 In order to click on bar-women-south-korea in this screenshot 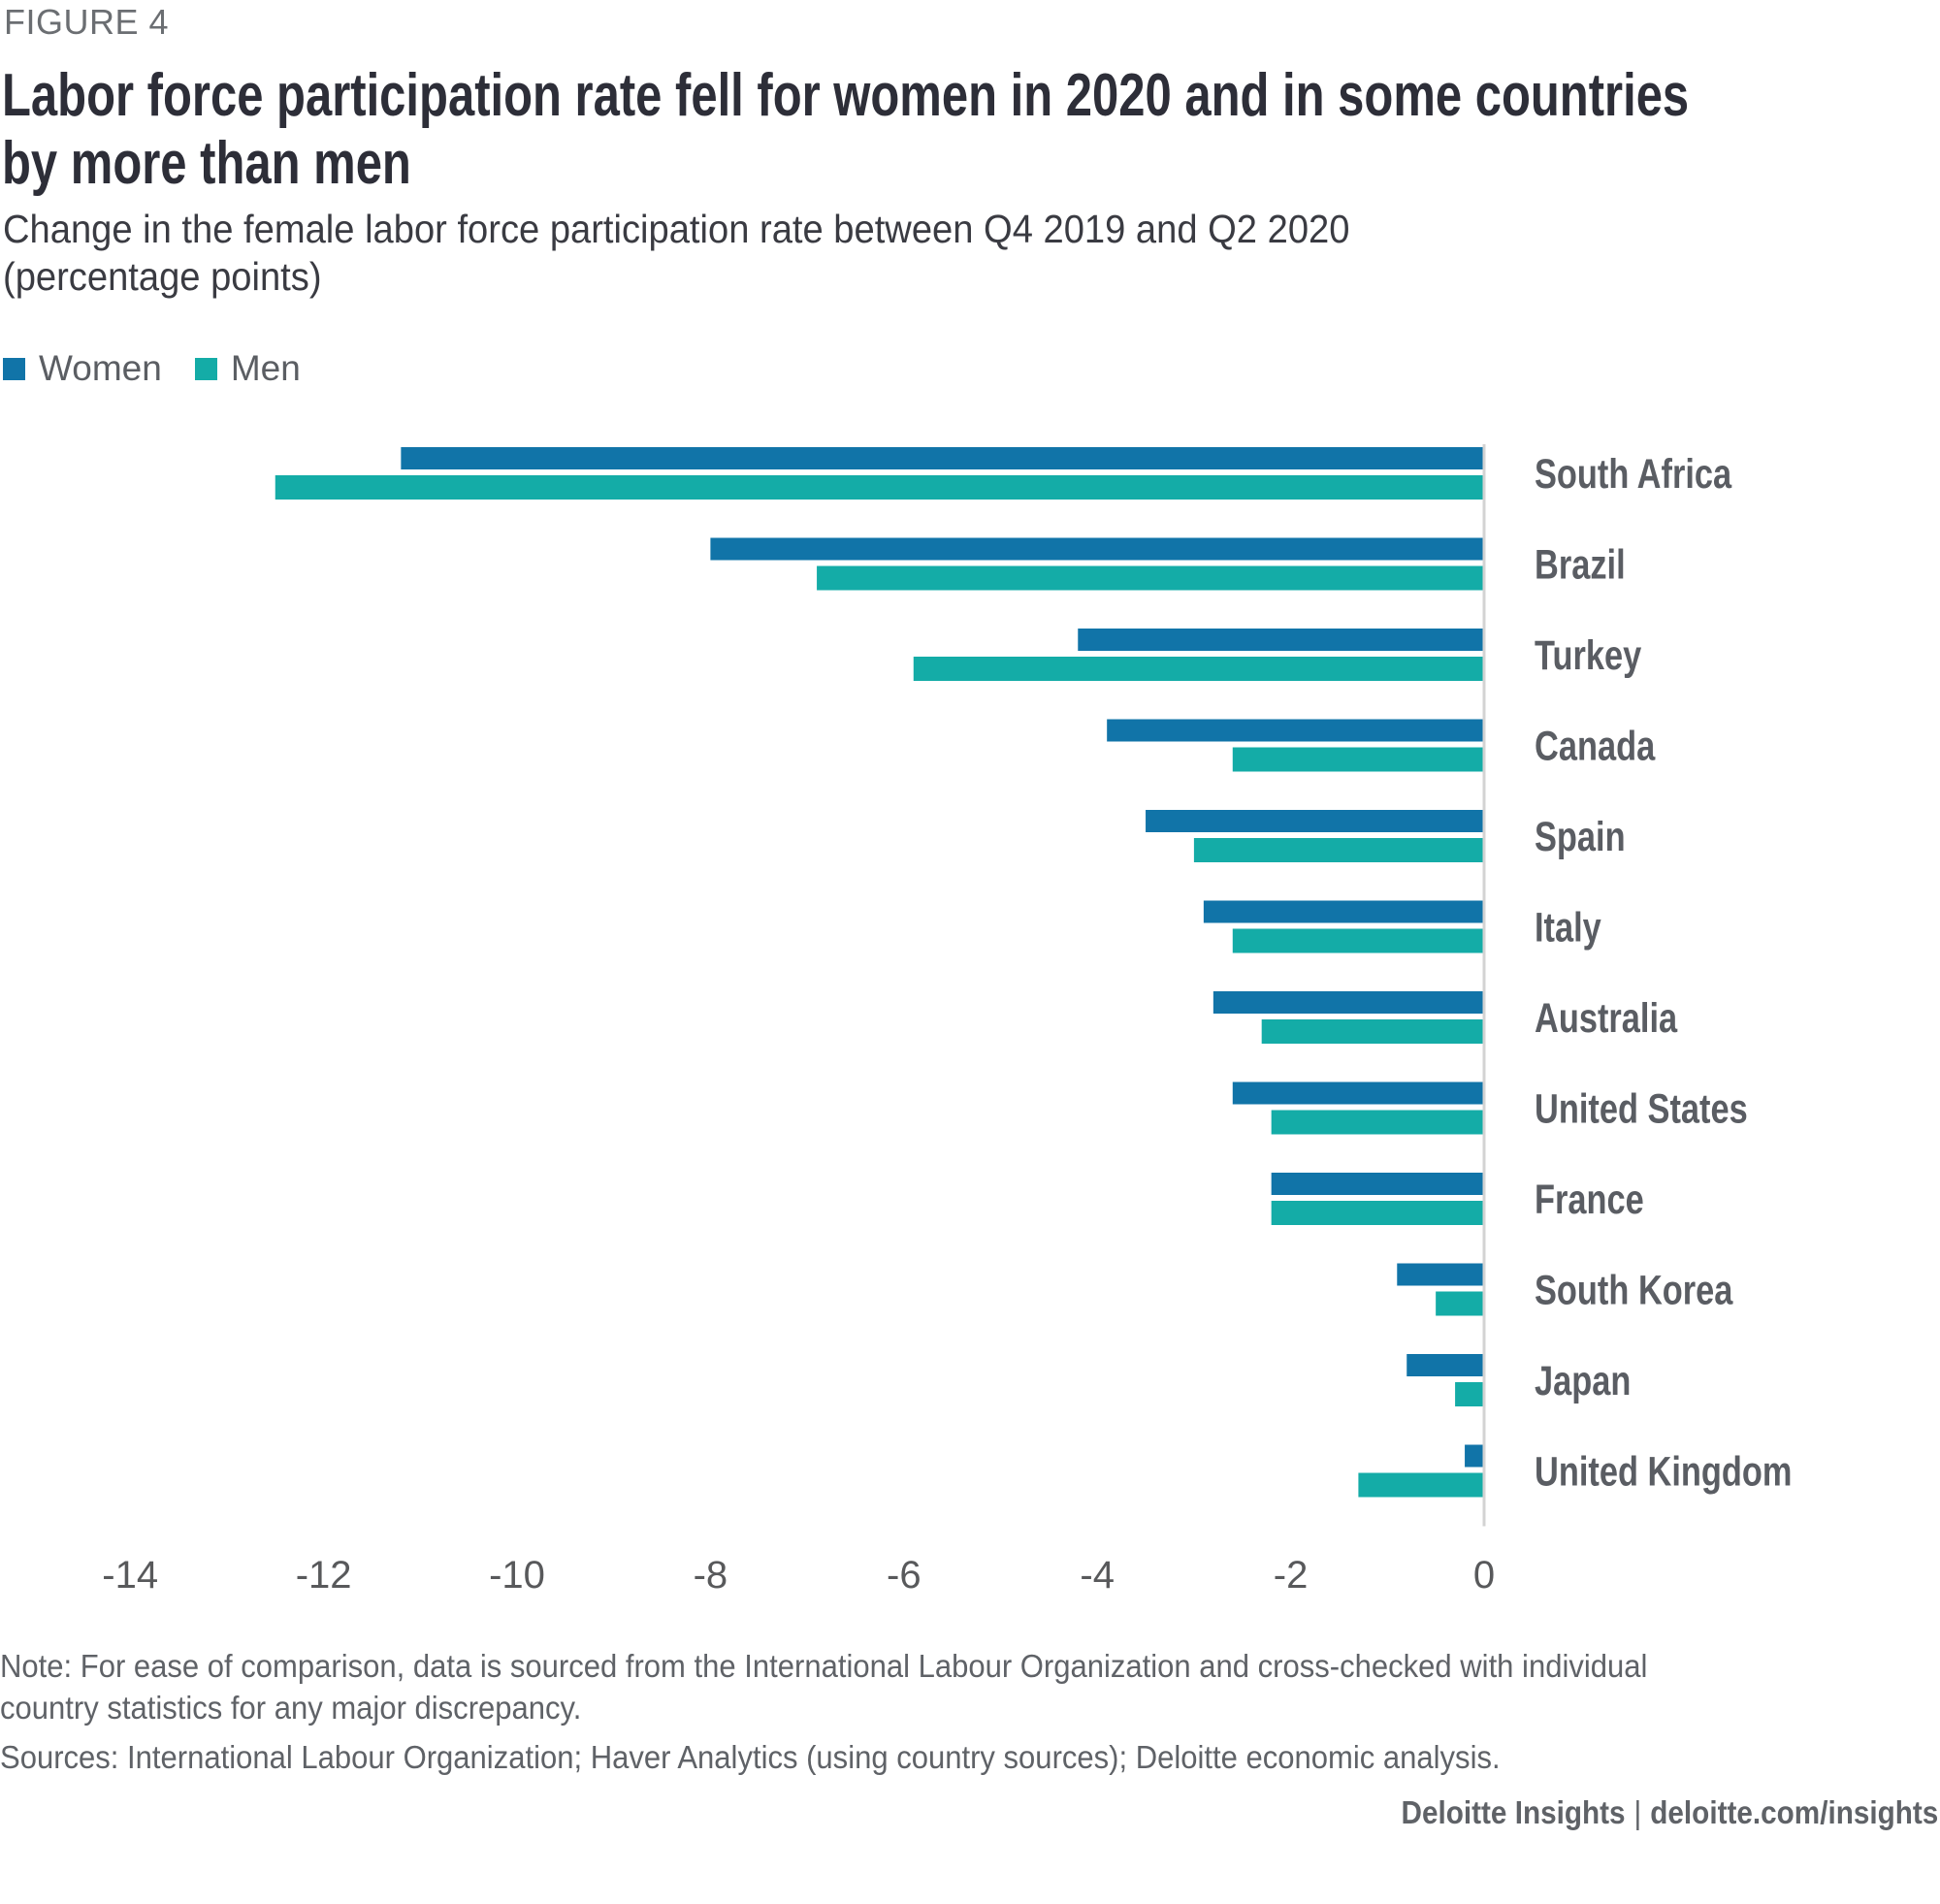, I will do `click(1440, 1274)`.